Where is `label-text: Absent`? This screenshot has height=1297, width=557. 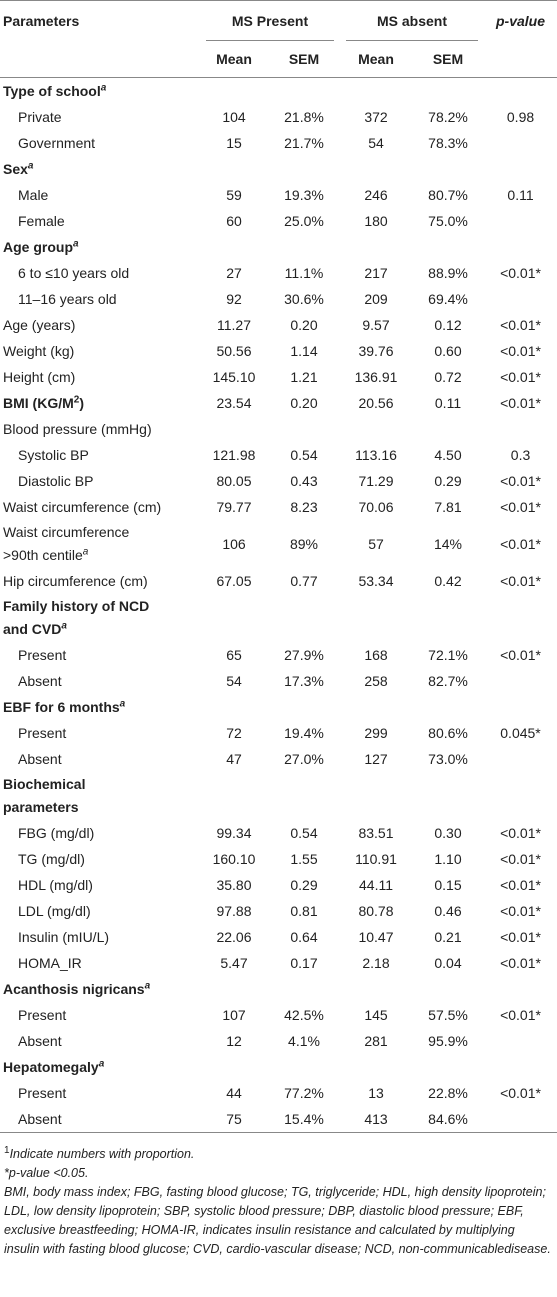 label-text: Absent is located at coordinates (40, 758).